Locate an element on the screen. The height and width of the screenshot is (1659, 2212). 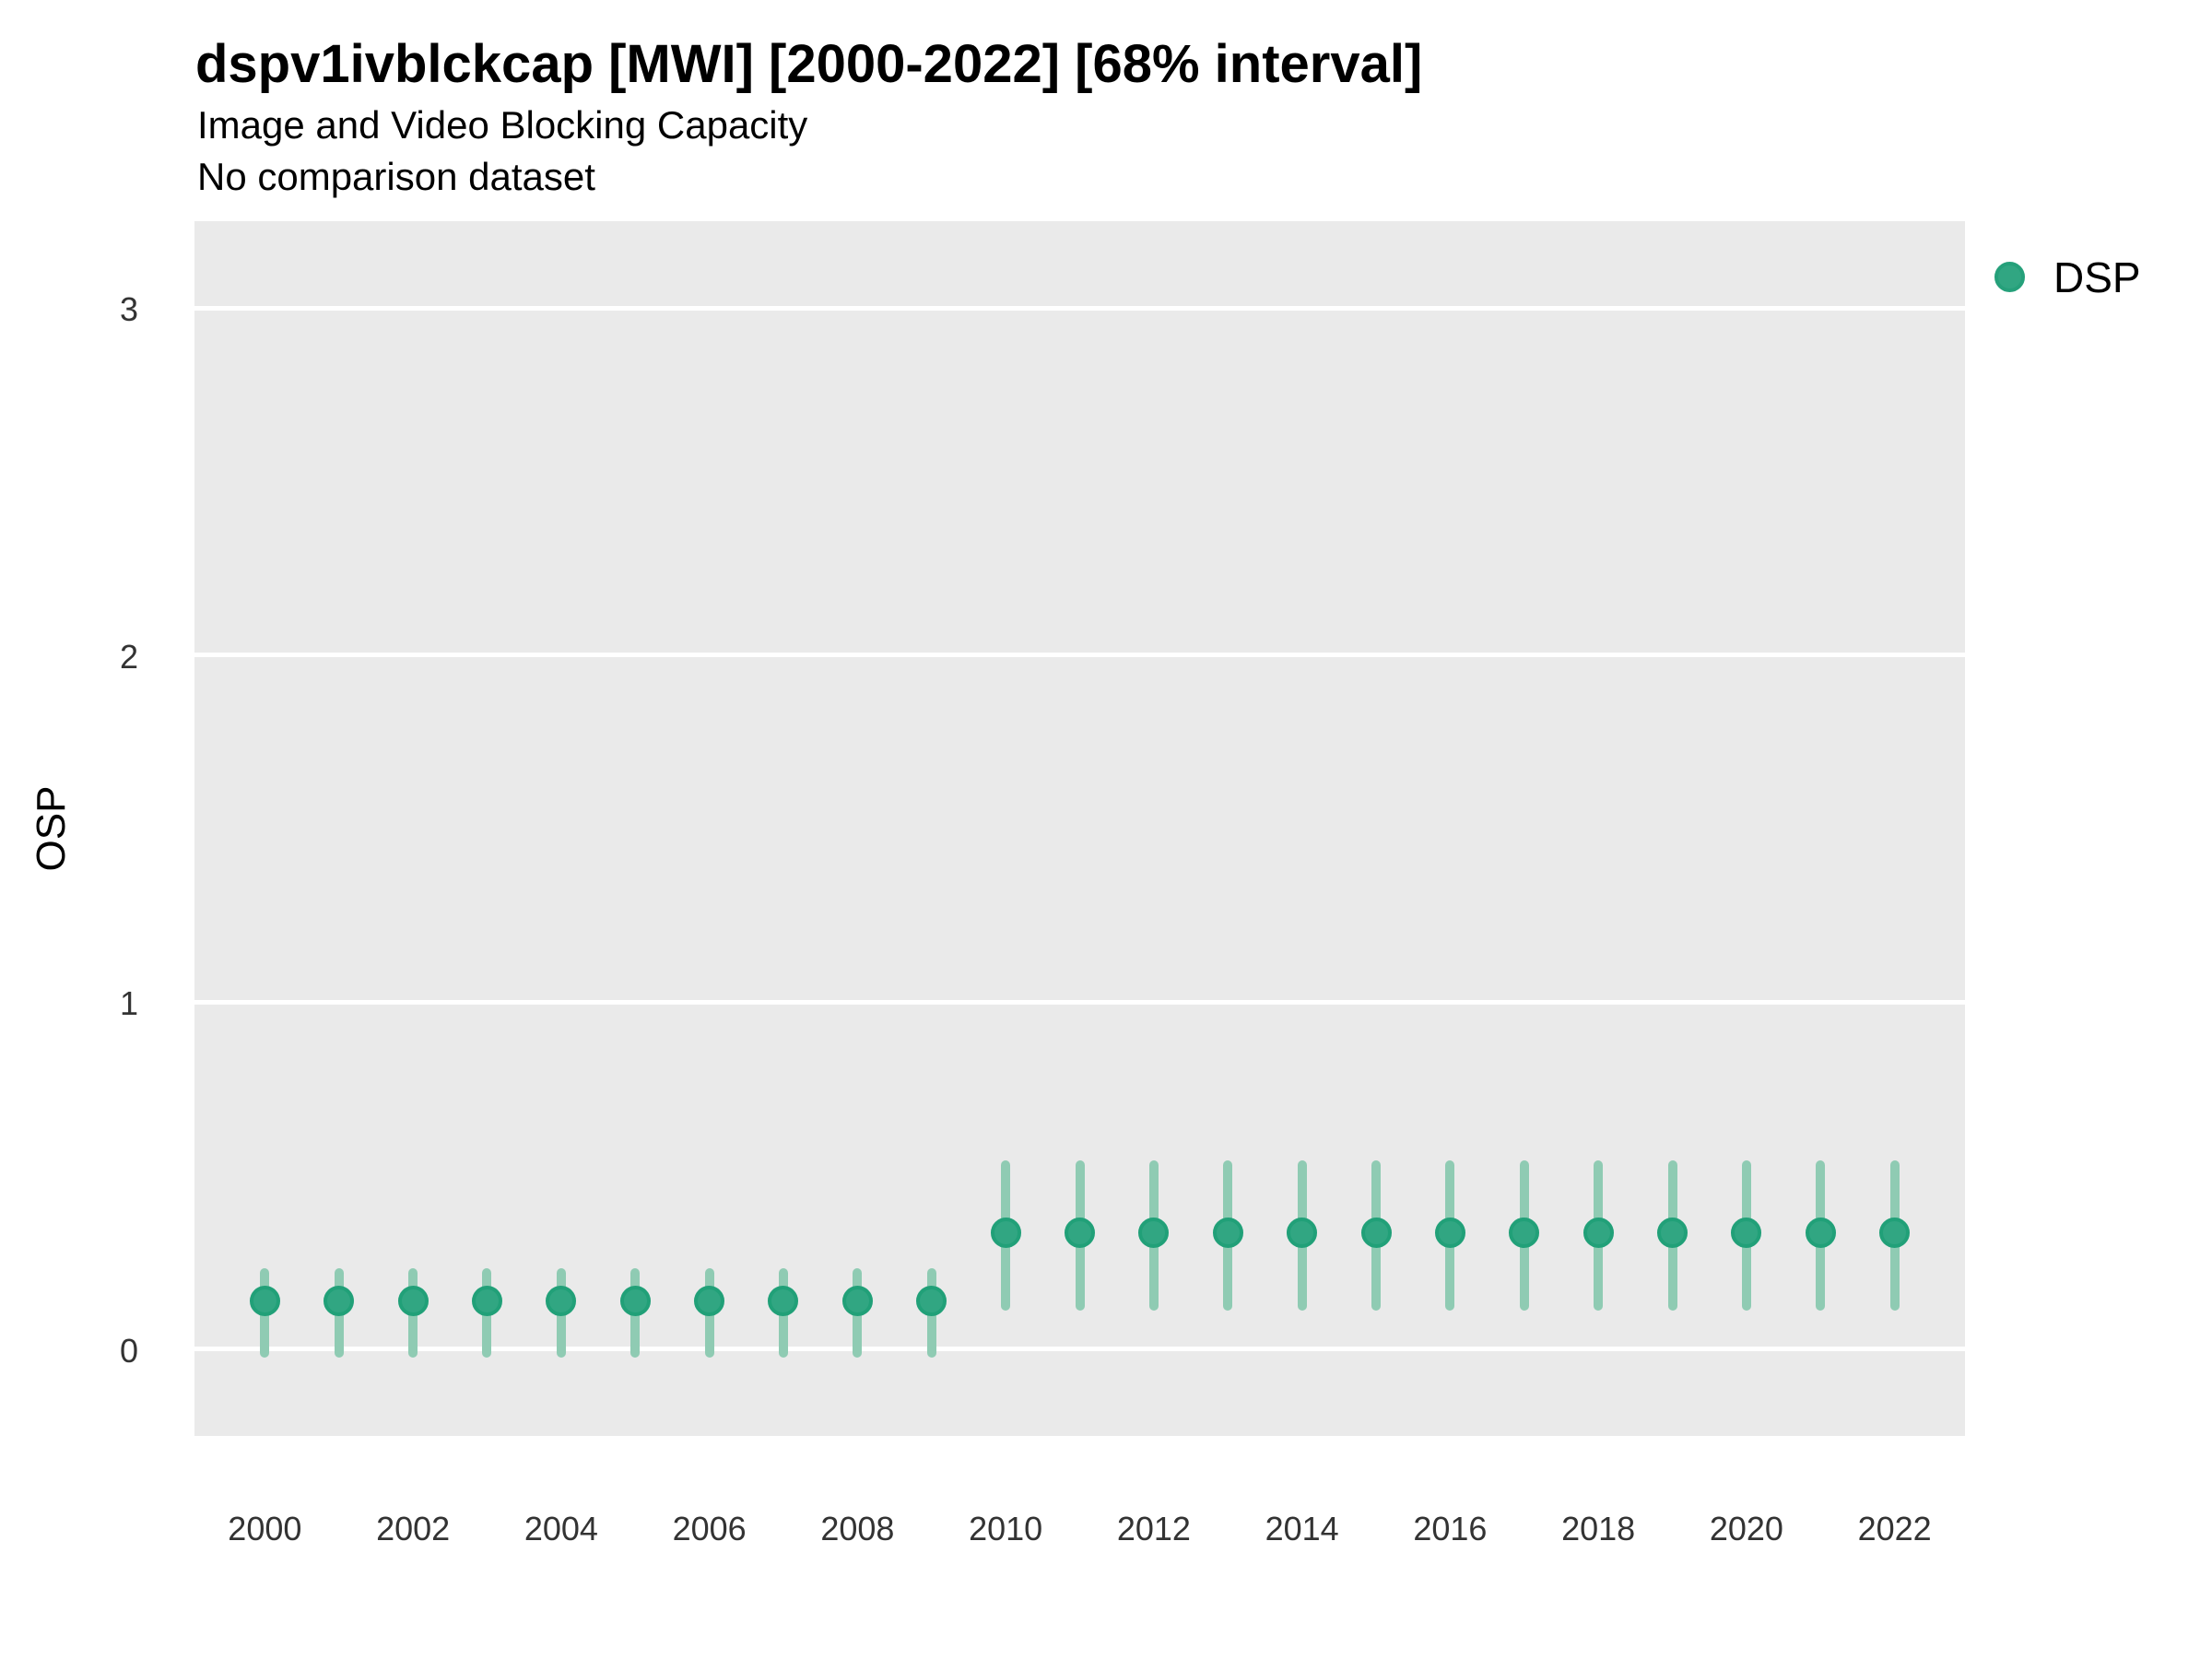
x-tick-label: 2008 is located at coordinates (857, 1528).